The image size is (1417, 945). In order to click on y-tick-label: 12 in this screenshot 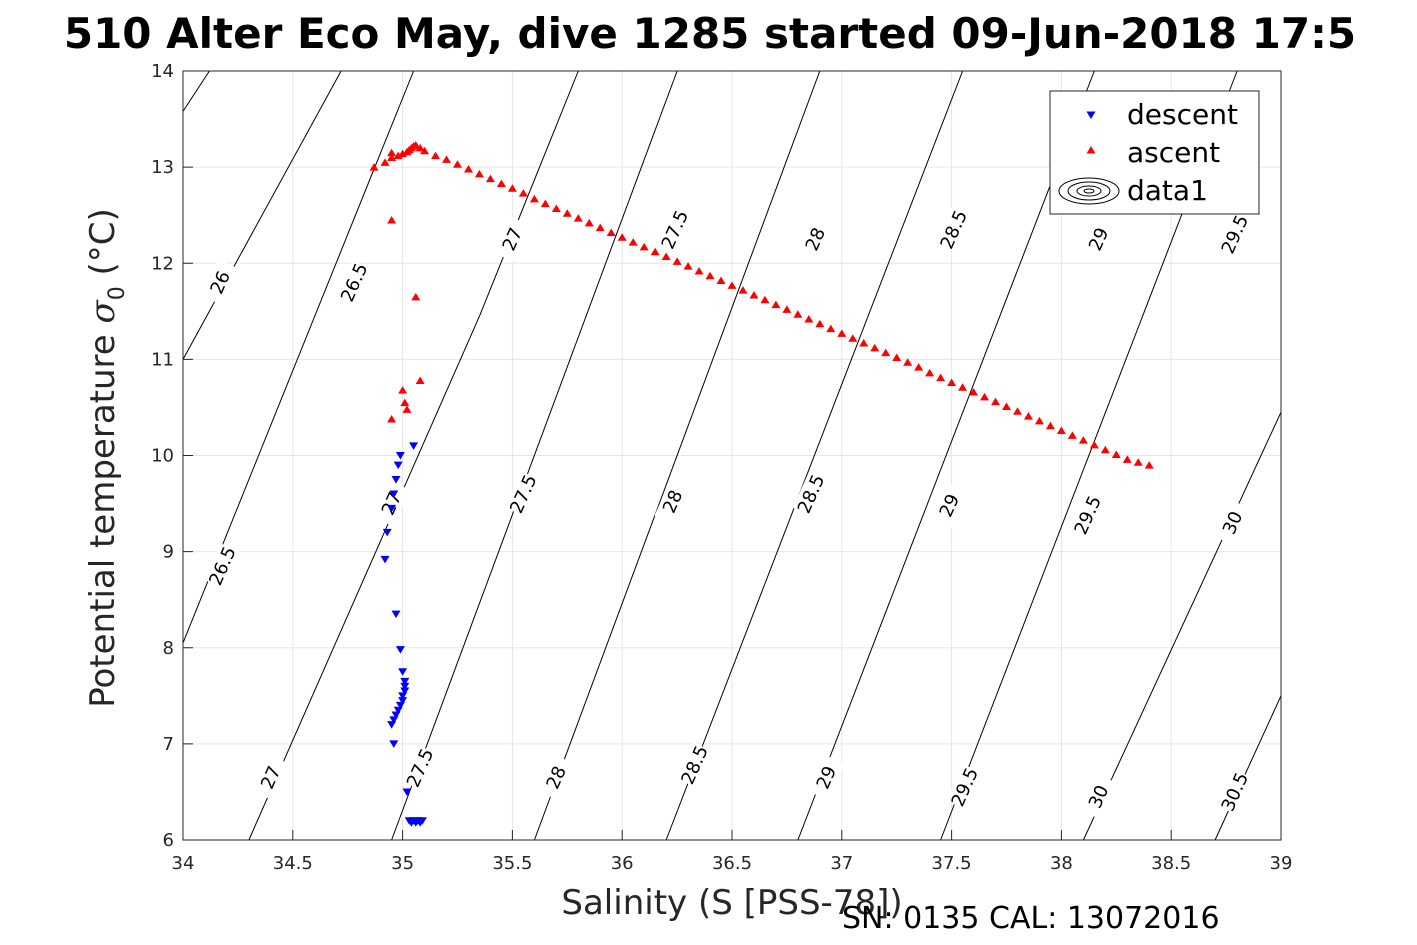, I will do `click(162, 263)`.